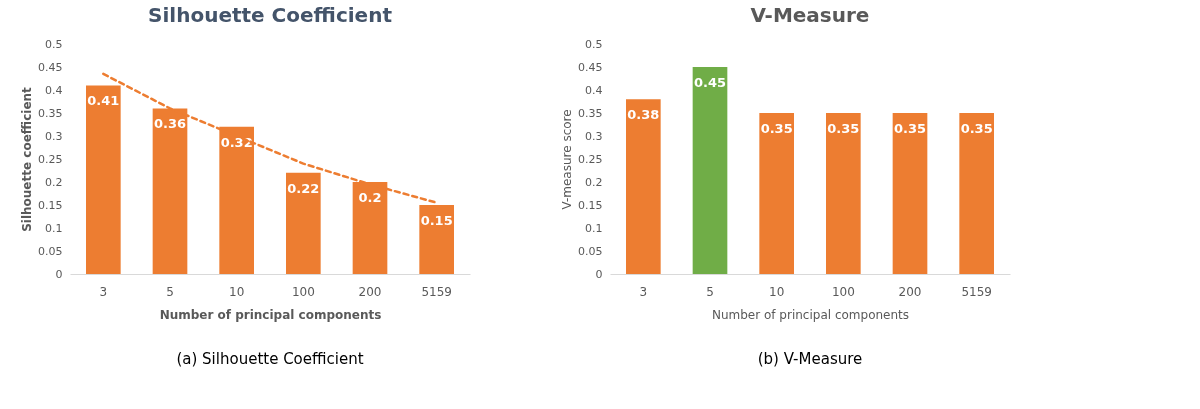  Describe the element at coordinates (710, 82) in the screenshot. I see `data-label: 0.45` at that location.